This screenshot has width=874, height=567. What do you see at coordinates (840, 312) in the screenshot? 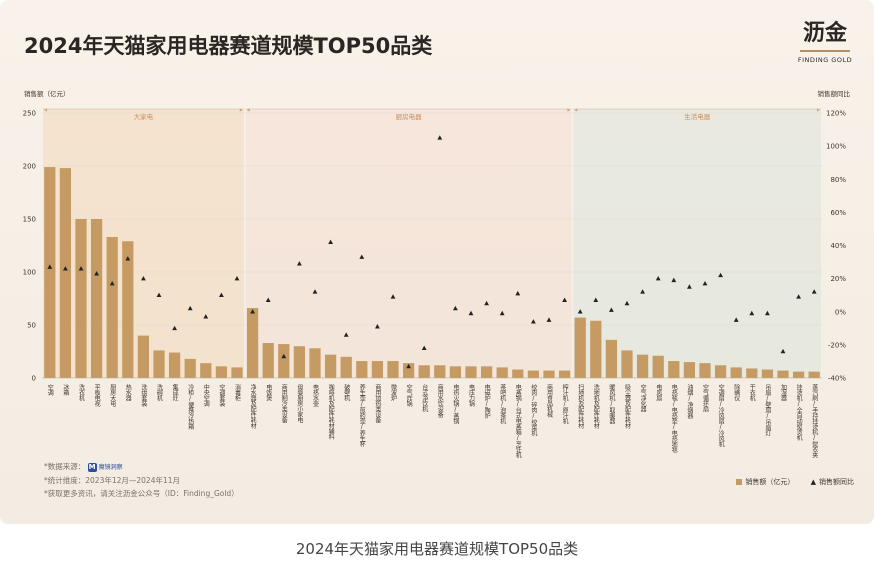
I see `y2-tick-2: 0%` at bounding box center [840, 312].